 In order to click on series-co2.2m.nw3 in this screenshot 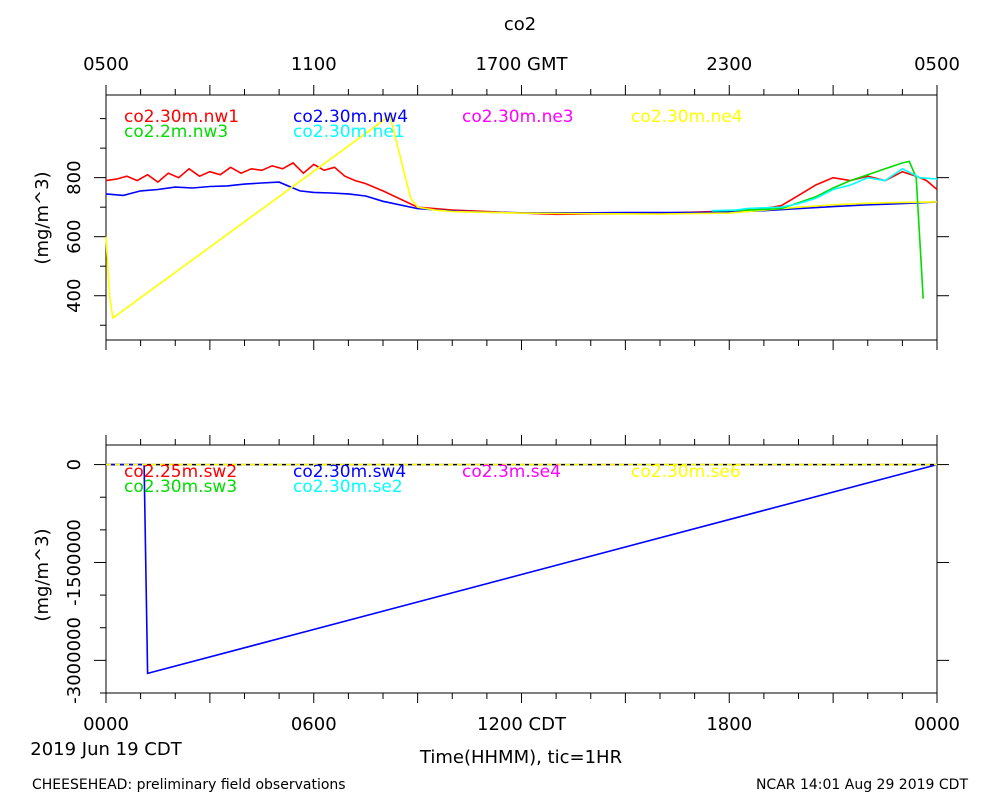, I will do `click(817, 229)`.